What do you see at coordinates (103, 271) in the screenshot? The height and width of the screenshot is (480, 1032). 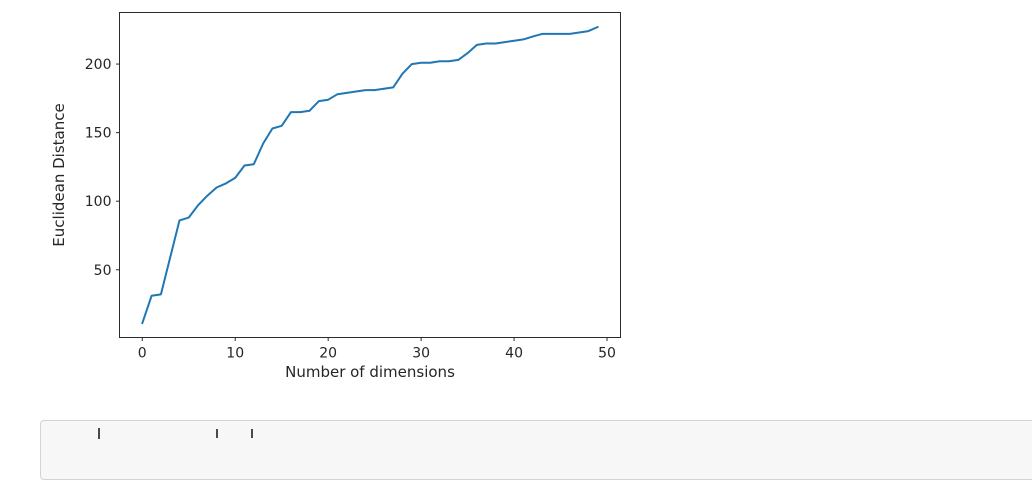 I see `y-tick-label: 50` at bounding box center [103, 271].